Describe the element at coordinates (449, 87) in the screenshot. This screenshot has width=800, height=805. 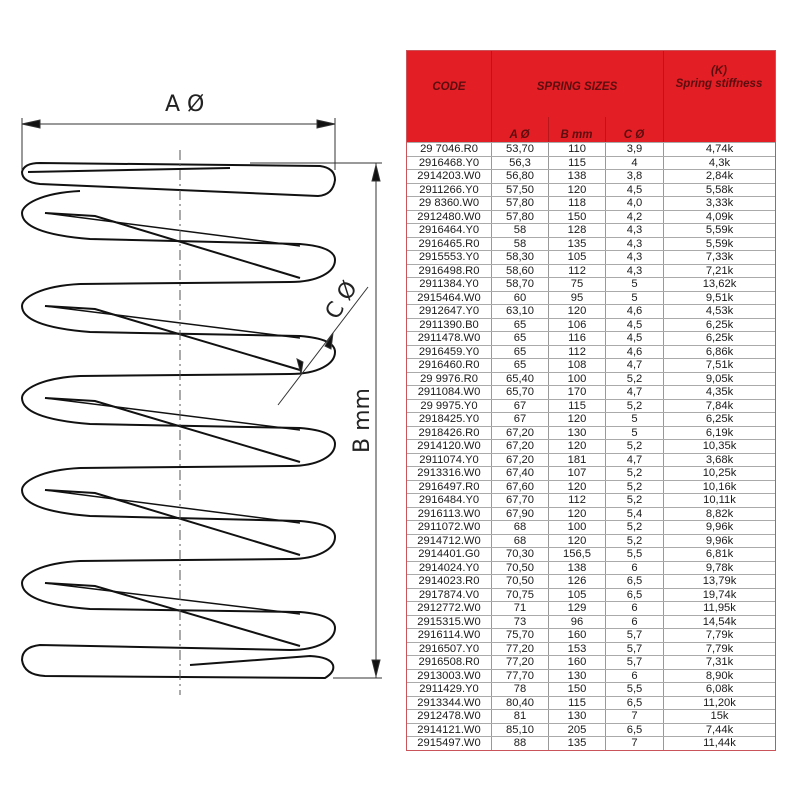
I see `header-code: CODE` at that location.